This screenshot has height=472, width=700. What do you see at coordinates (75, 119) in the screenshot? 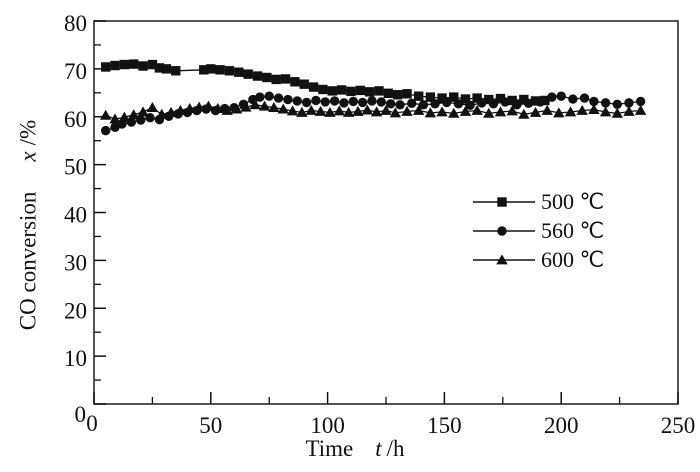
I see `svg-text: 60` at bounding box center [75, 119].